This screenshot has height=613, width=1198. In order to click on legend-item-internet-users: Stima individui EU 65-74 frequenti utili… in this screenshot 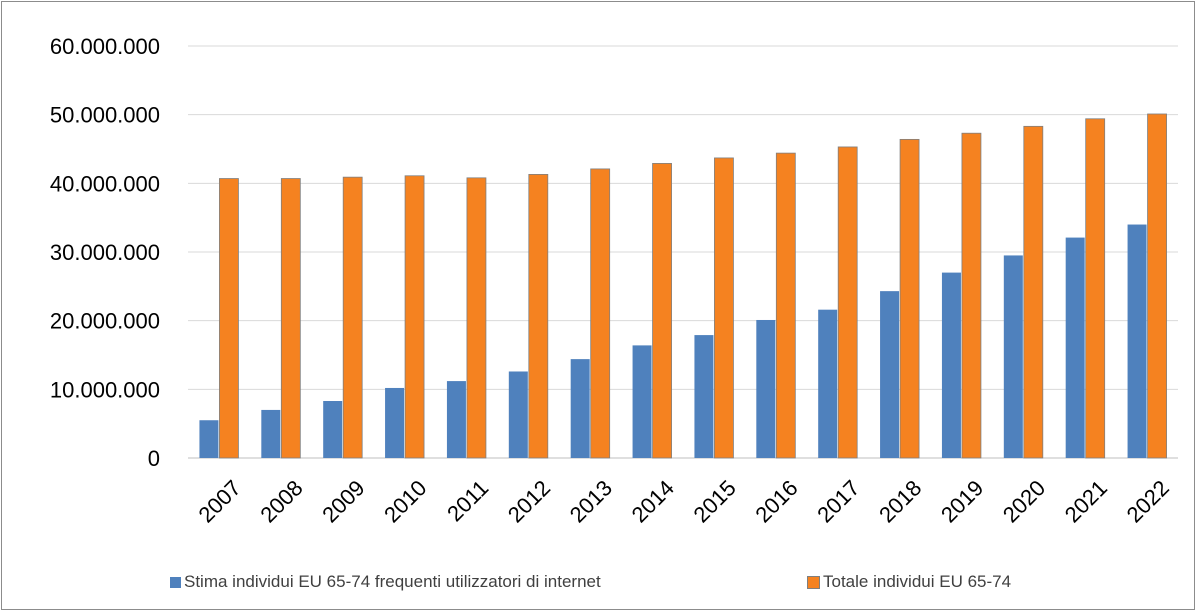, I will do `click(385, 582)`.